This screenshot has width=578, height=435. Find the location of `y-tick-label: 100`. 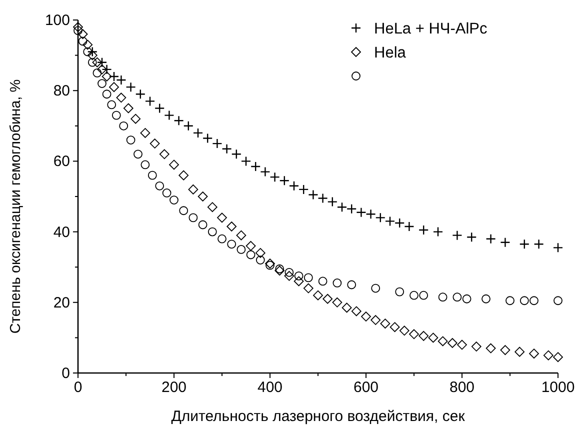

y-tick-label: 100 is located at coordinates (57, 20).